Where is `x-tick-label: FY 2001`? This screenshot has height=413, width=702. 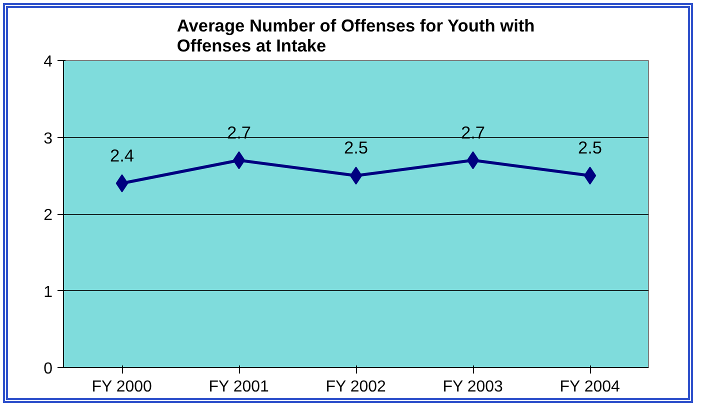 x-tick-label: FY 2001 is located at coordinates (239, 387).